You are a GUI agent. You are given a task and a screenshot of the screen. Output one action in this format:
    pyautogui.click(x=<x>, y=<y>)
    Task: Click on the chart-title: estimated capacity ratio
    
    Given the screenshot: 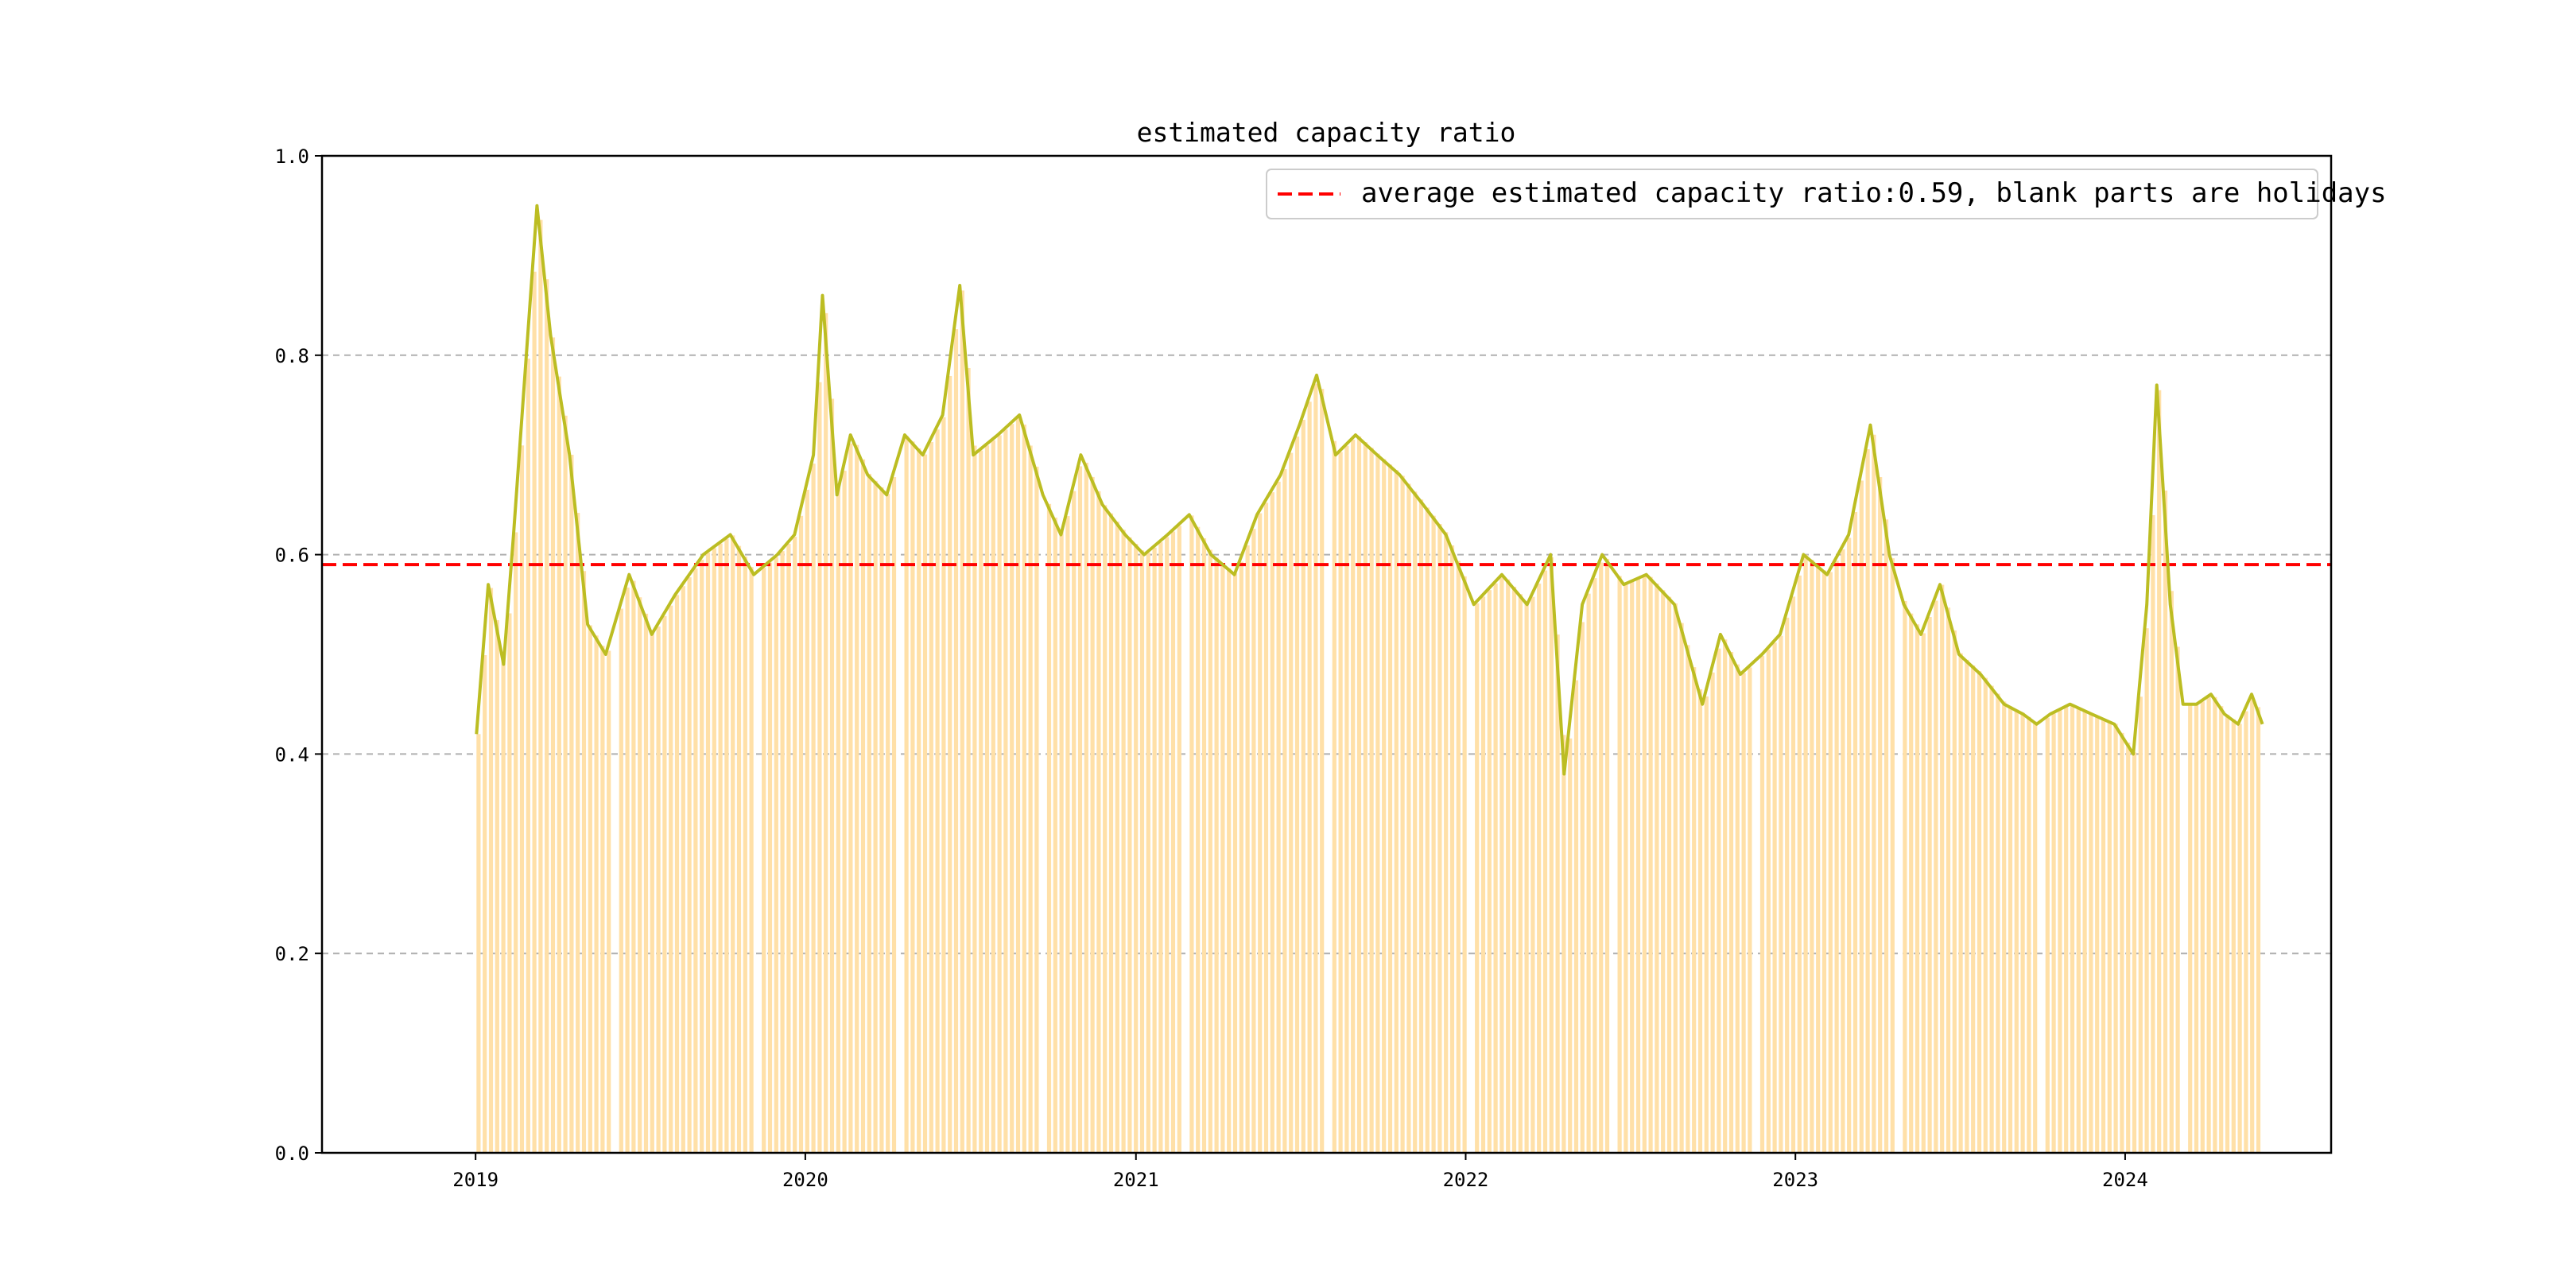 What is the action you would take?
    pyautogui.click(x=1327, y=132)
    